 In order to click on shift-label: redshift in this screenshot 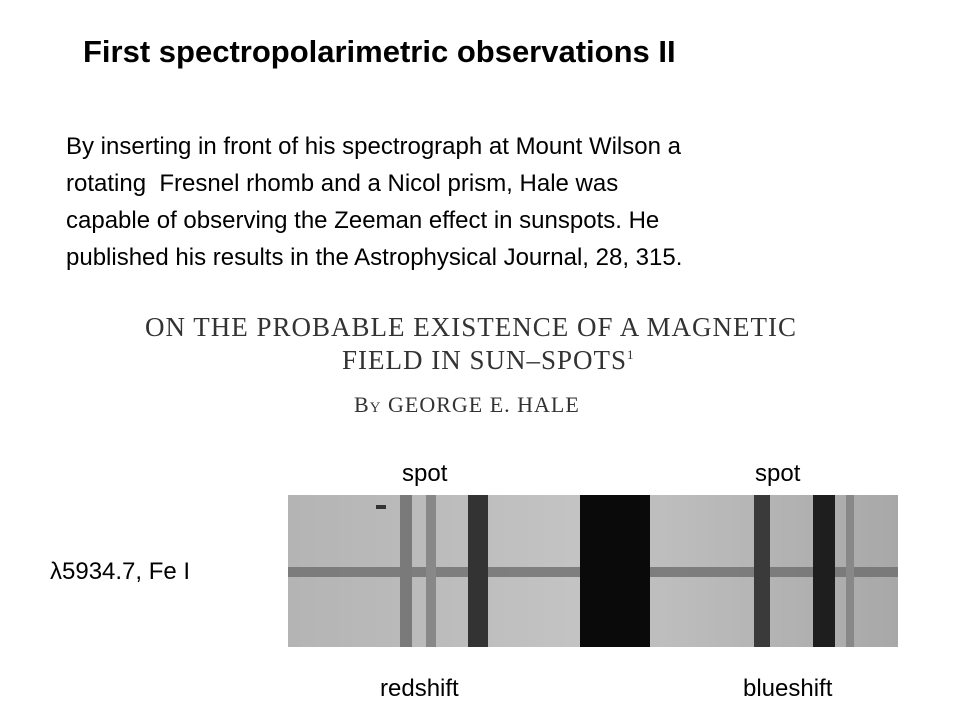, I will do `click(419, 688)`.